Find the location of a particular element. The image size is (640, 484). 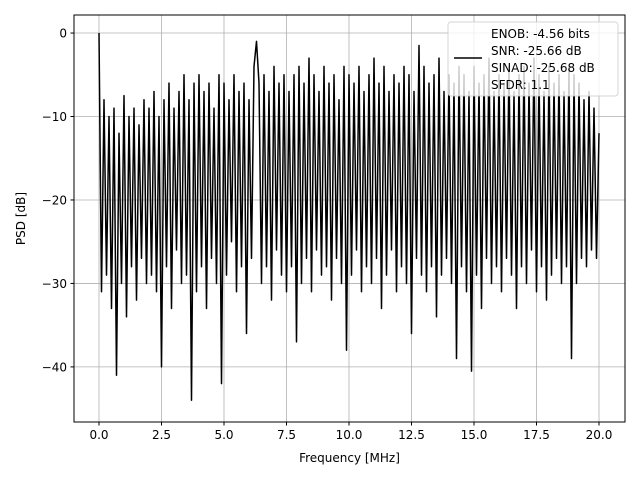

x-axis-label: Frequency [MHz] is located at coordinates (349, 458).